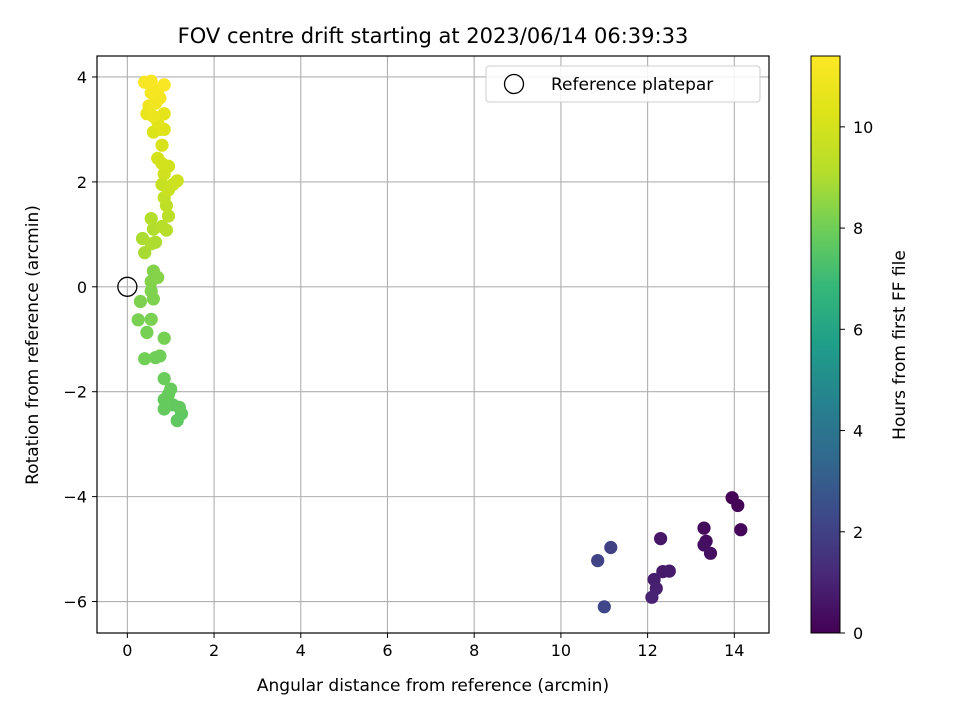  I want to click on colorbar-tick-label: 0, so click(858, 633).